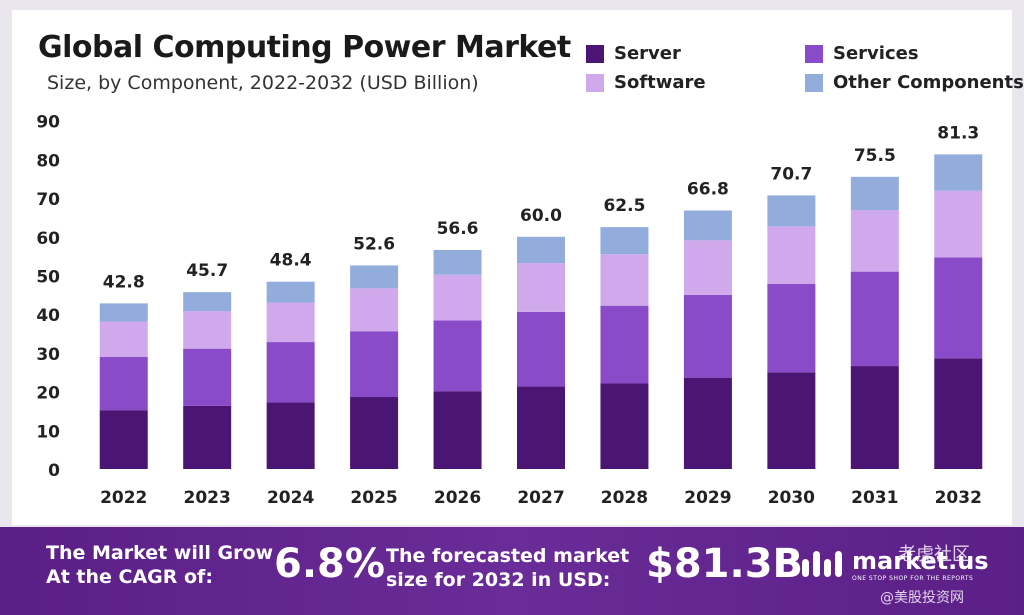  Describe the element at coordinates (48, 278) in the screenshot. I see `y-tick-label: 50` at that location.